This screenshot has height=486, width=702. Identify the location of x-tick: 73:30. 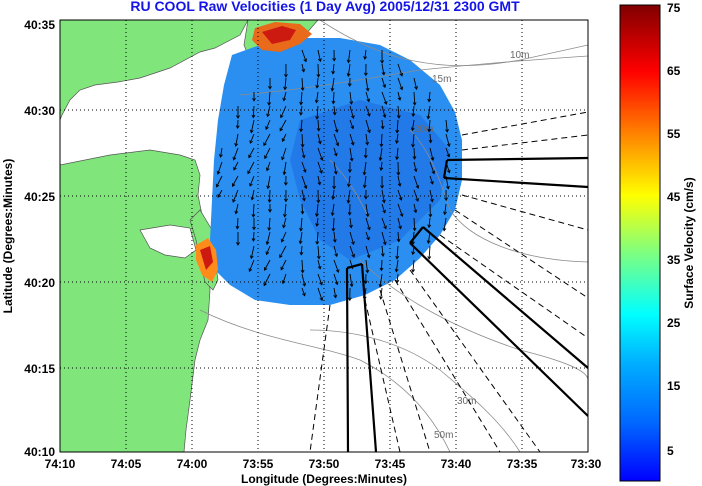
(586, 464).